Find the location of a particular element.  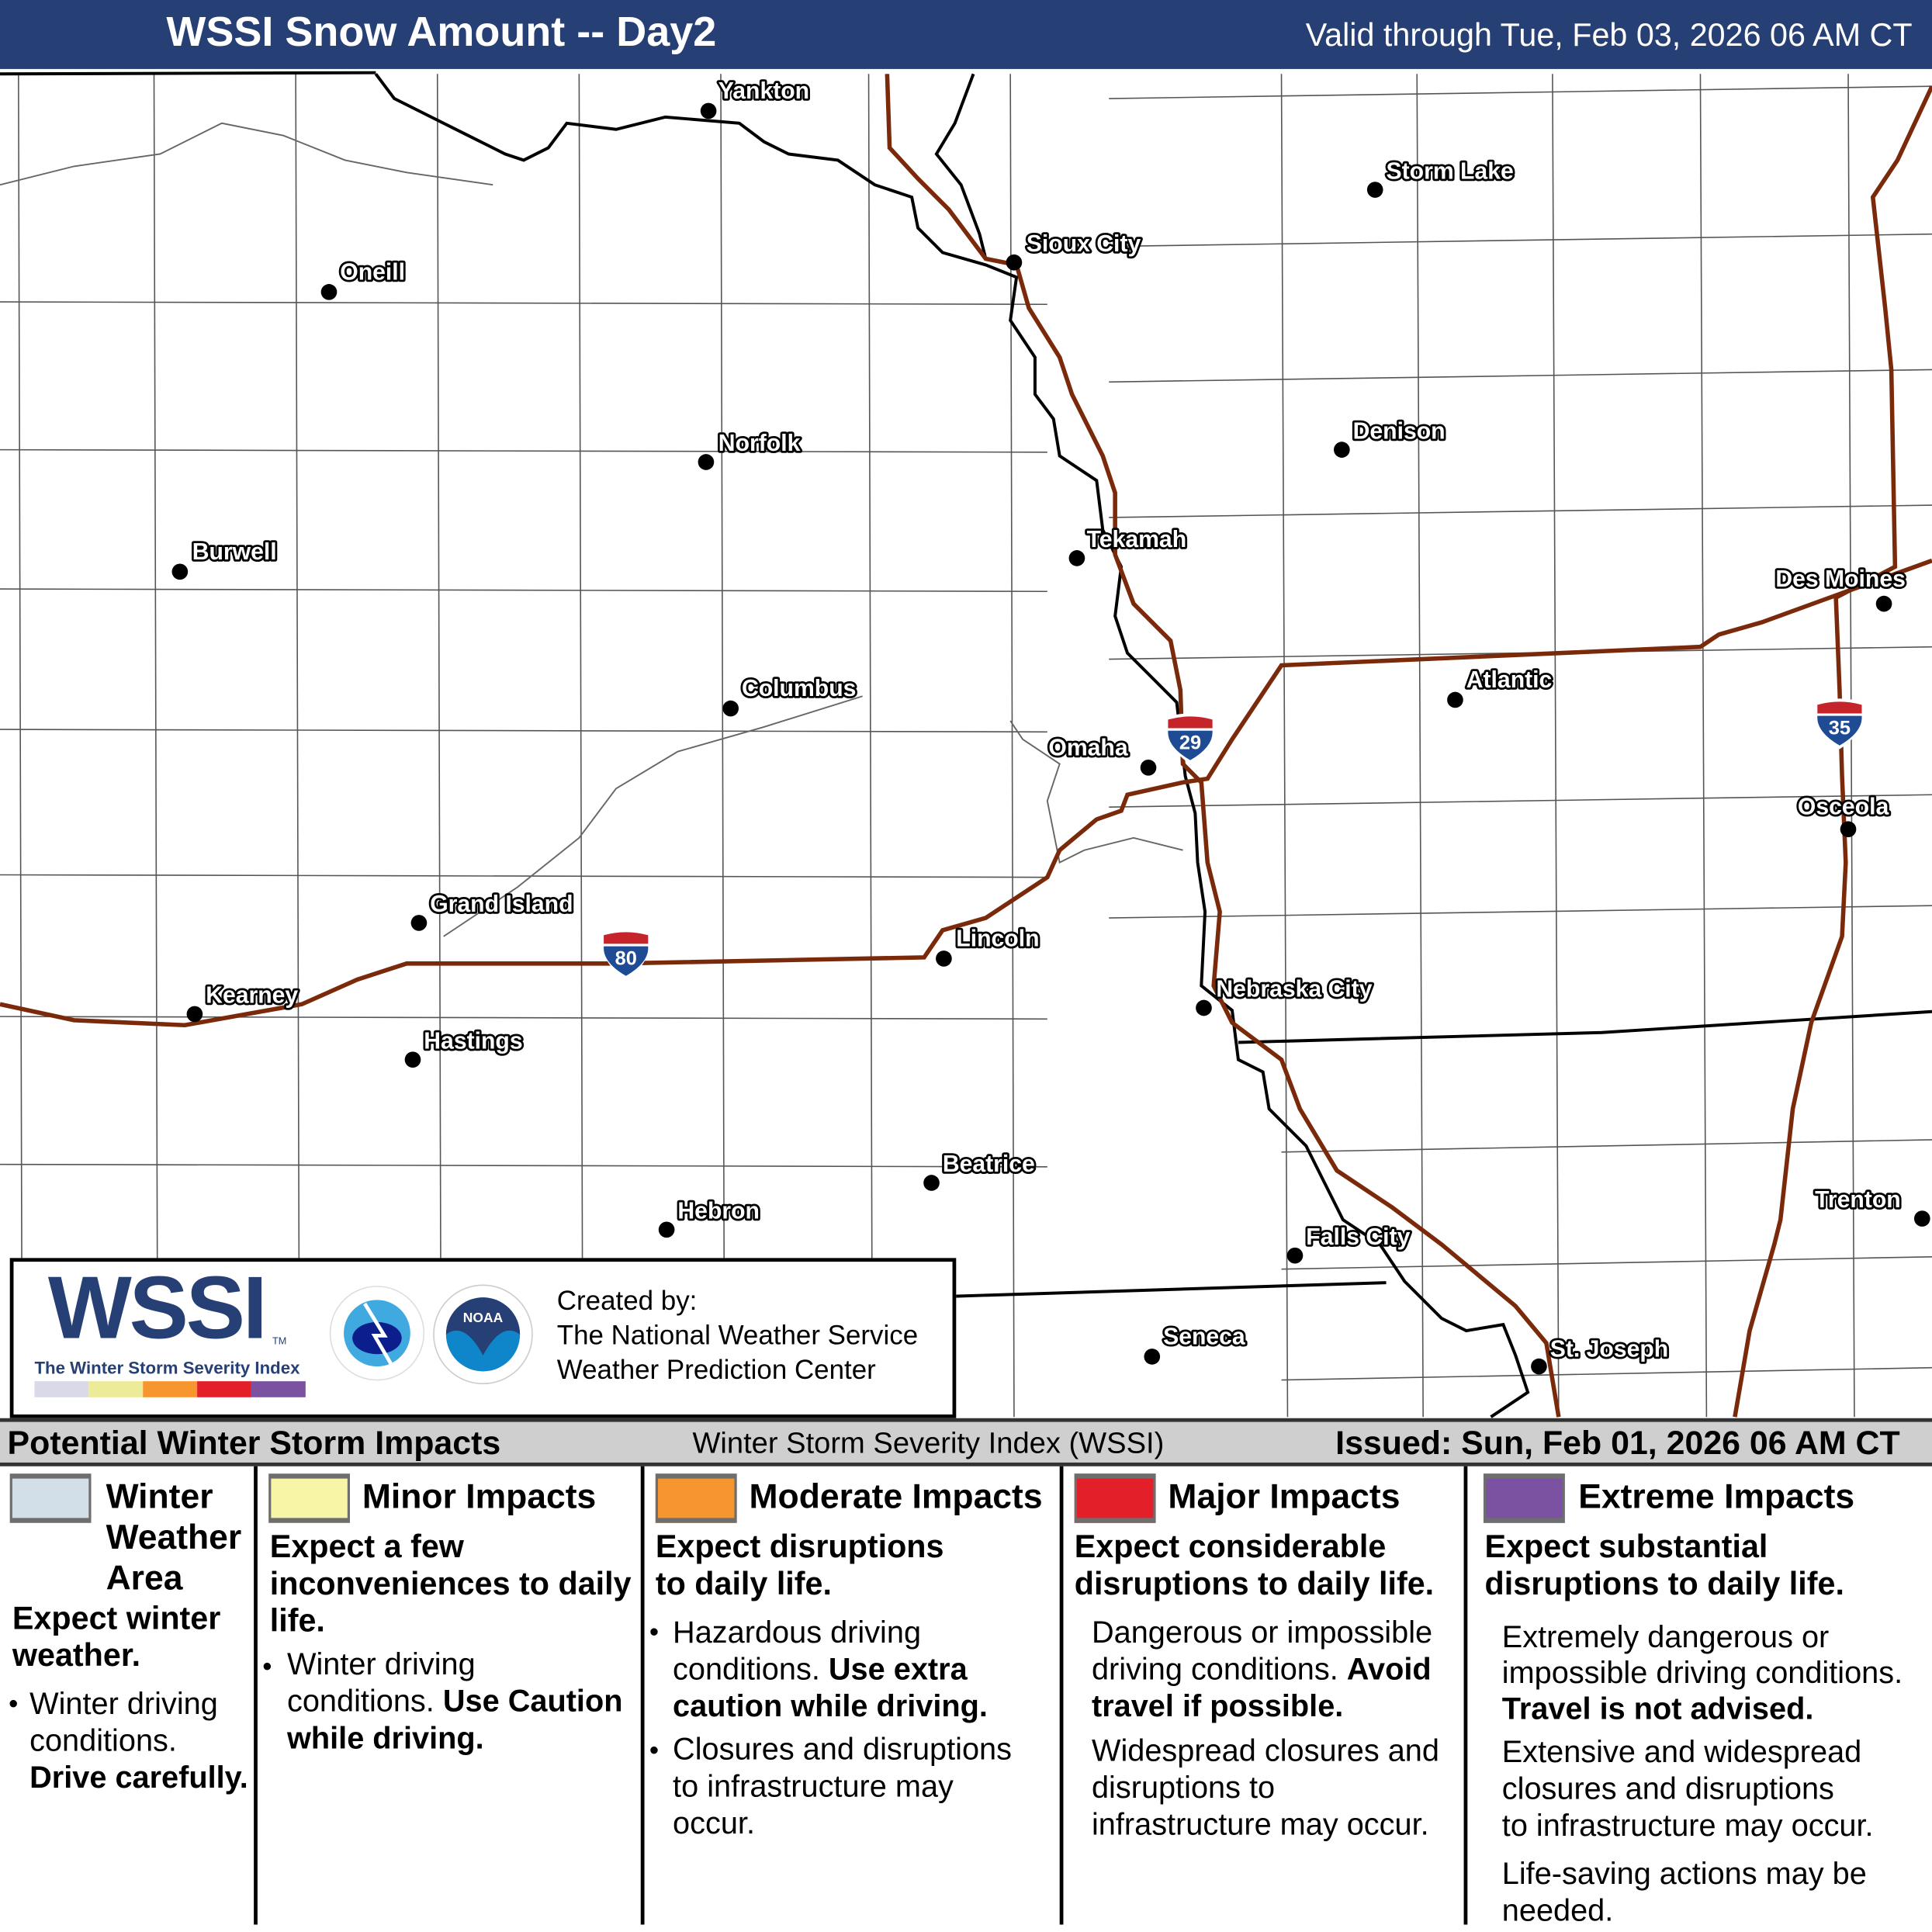

city-columbus: Columbus is located at coordinates (790, 695).